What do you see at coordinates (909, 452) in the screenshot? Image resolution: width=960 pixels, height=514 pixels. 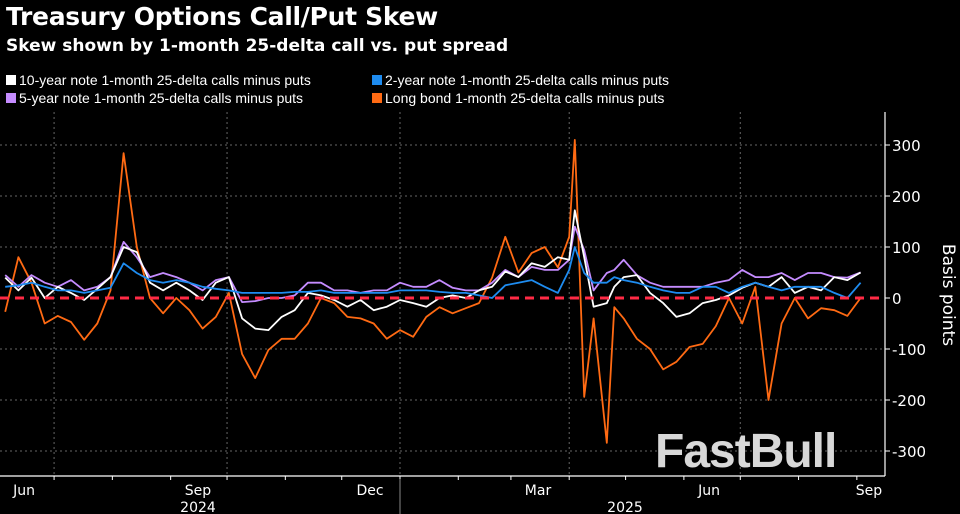 I see `y-tick-label: -300` at bounding box center [909, 452].